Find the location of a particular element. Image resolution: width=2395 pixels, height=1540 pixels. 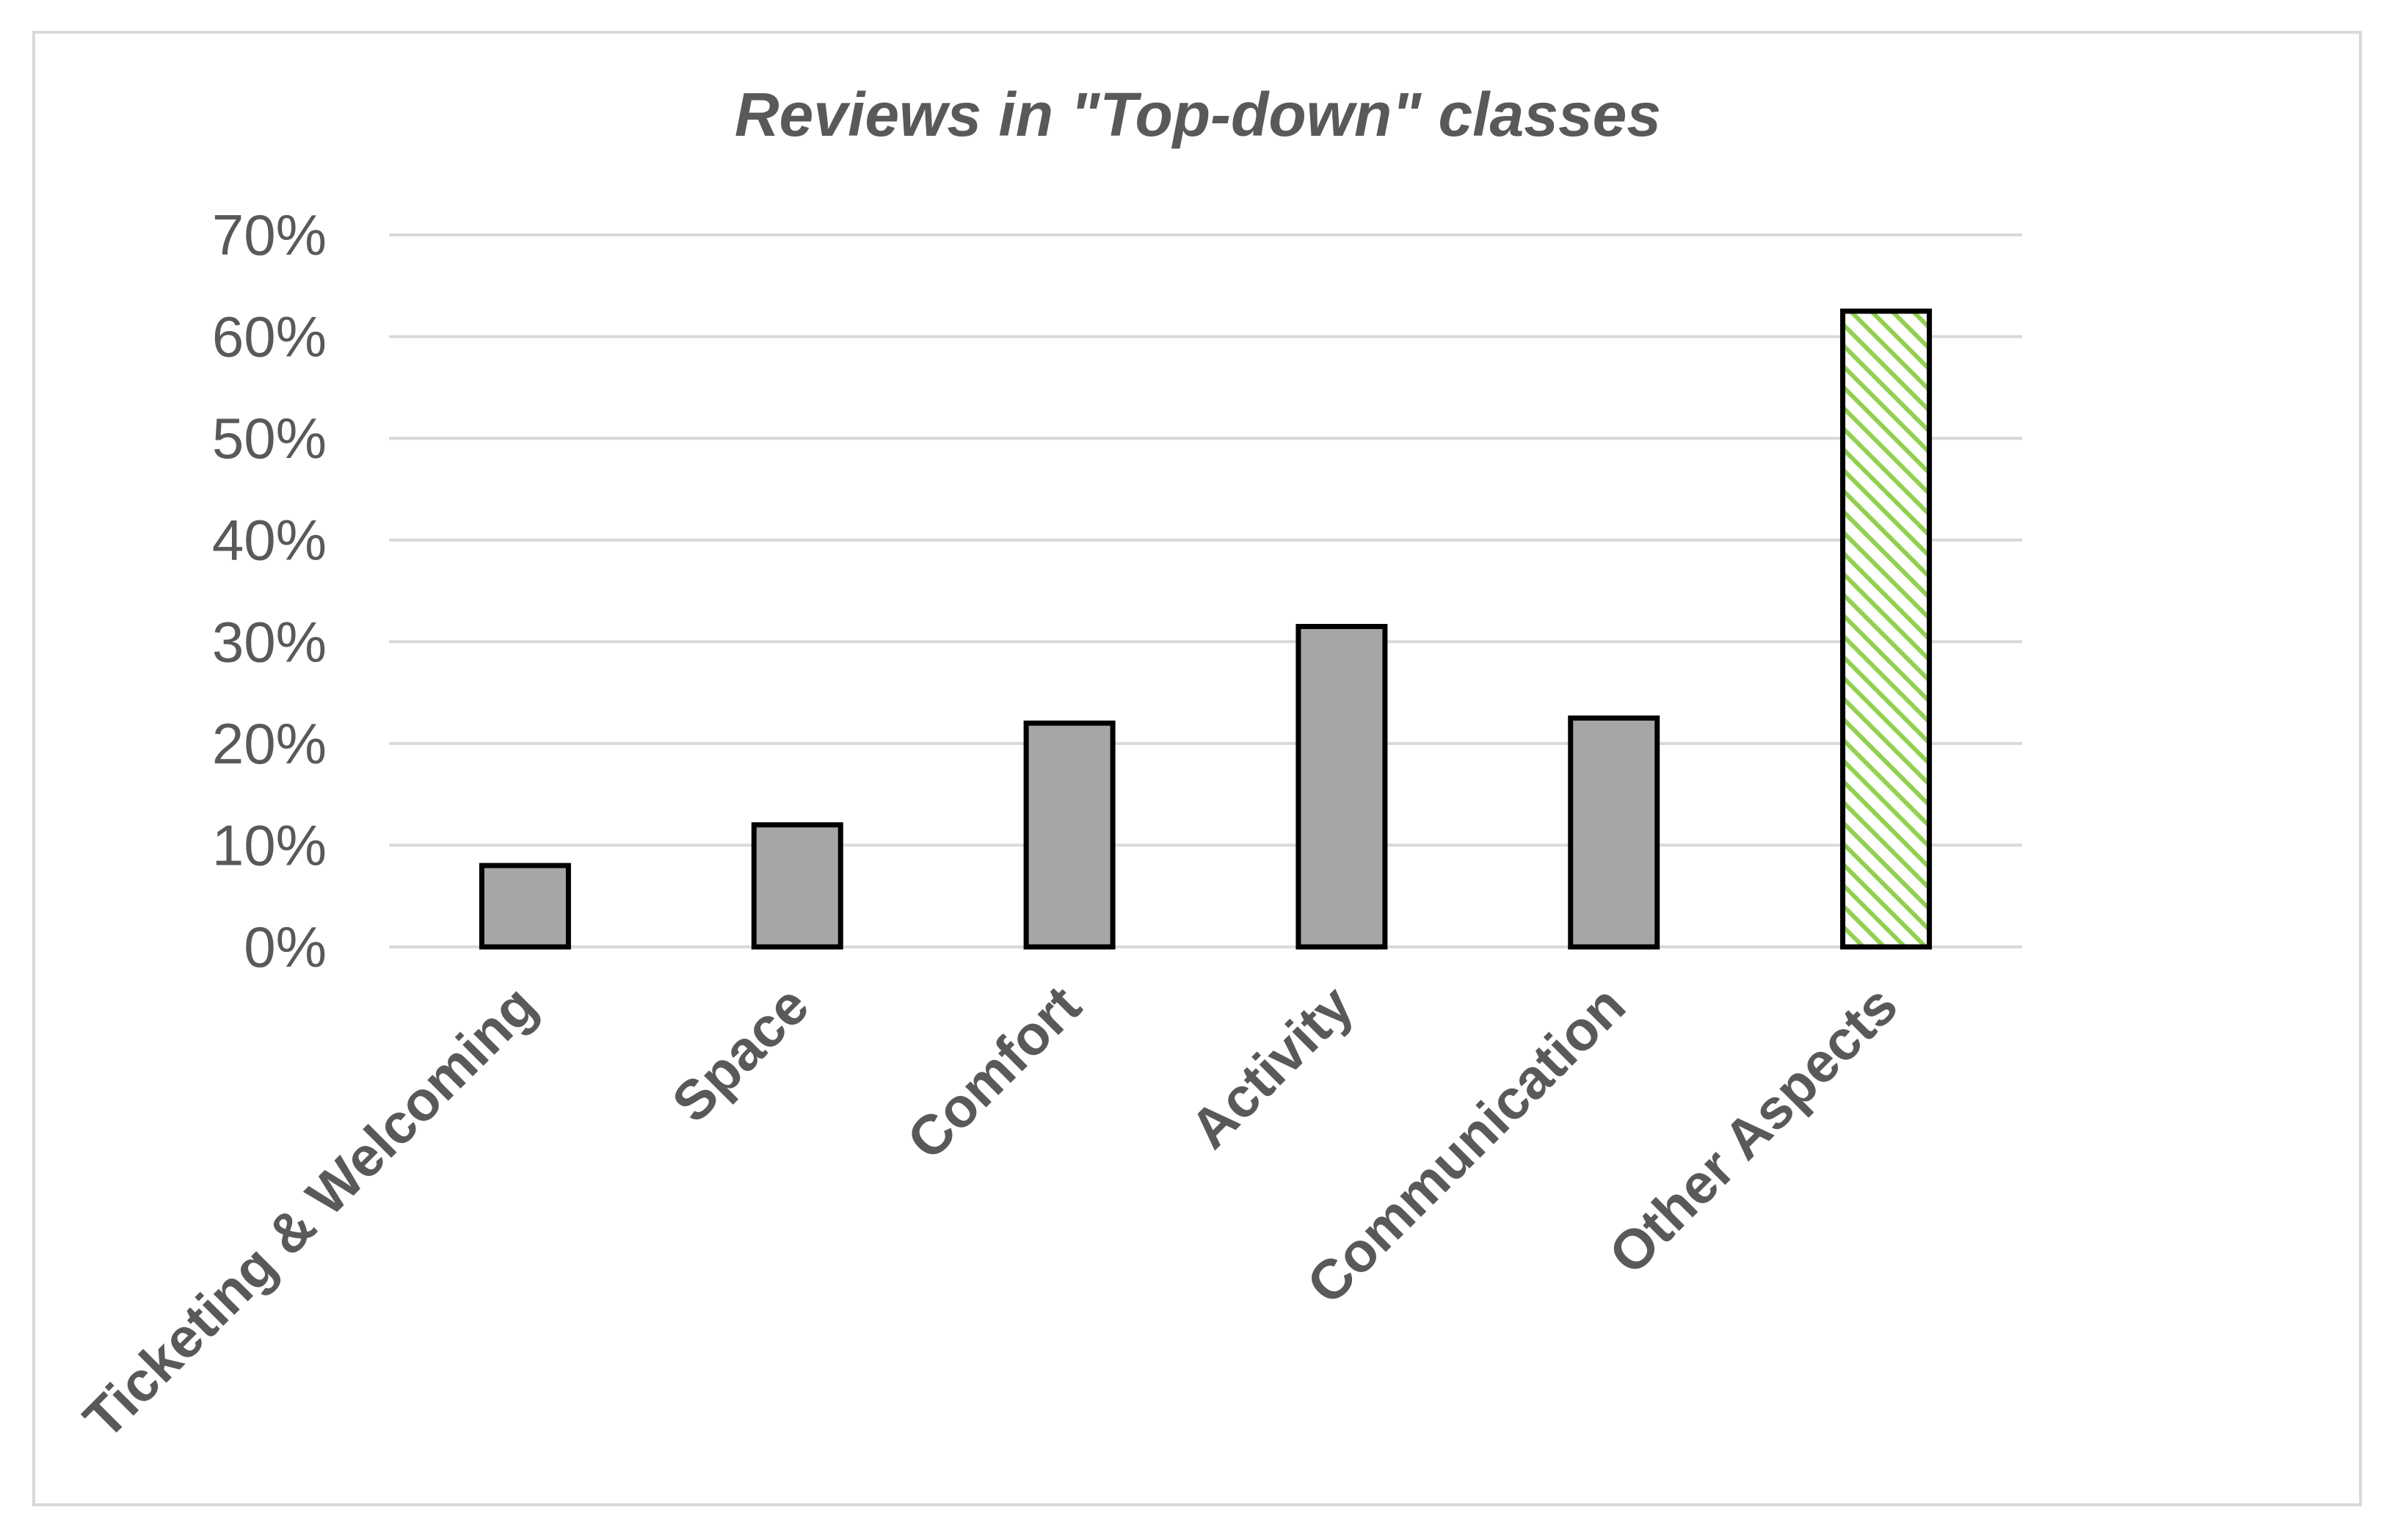

y-tick-label: 0% is located at coordinates (285, 947).